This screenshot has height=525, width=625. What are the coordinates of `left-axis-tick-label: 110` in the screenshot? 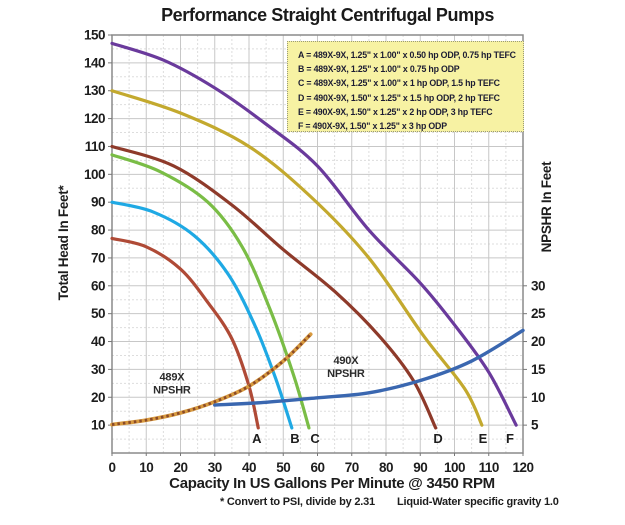 It's located at (95, 146).